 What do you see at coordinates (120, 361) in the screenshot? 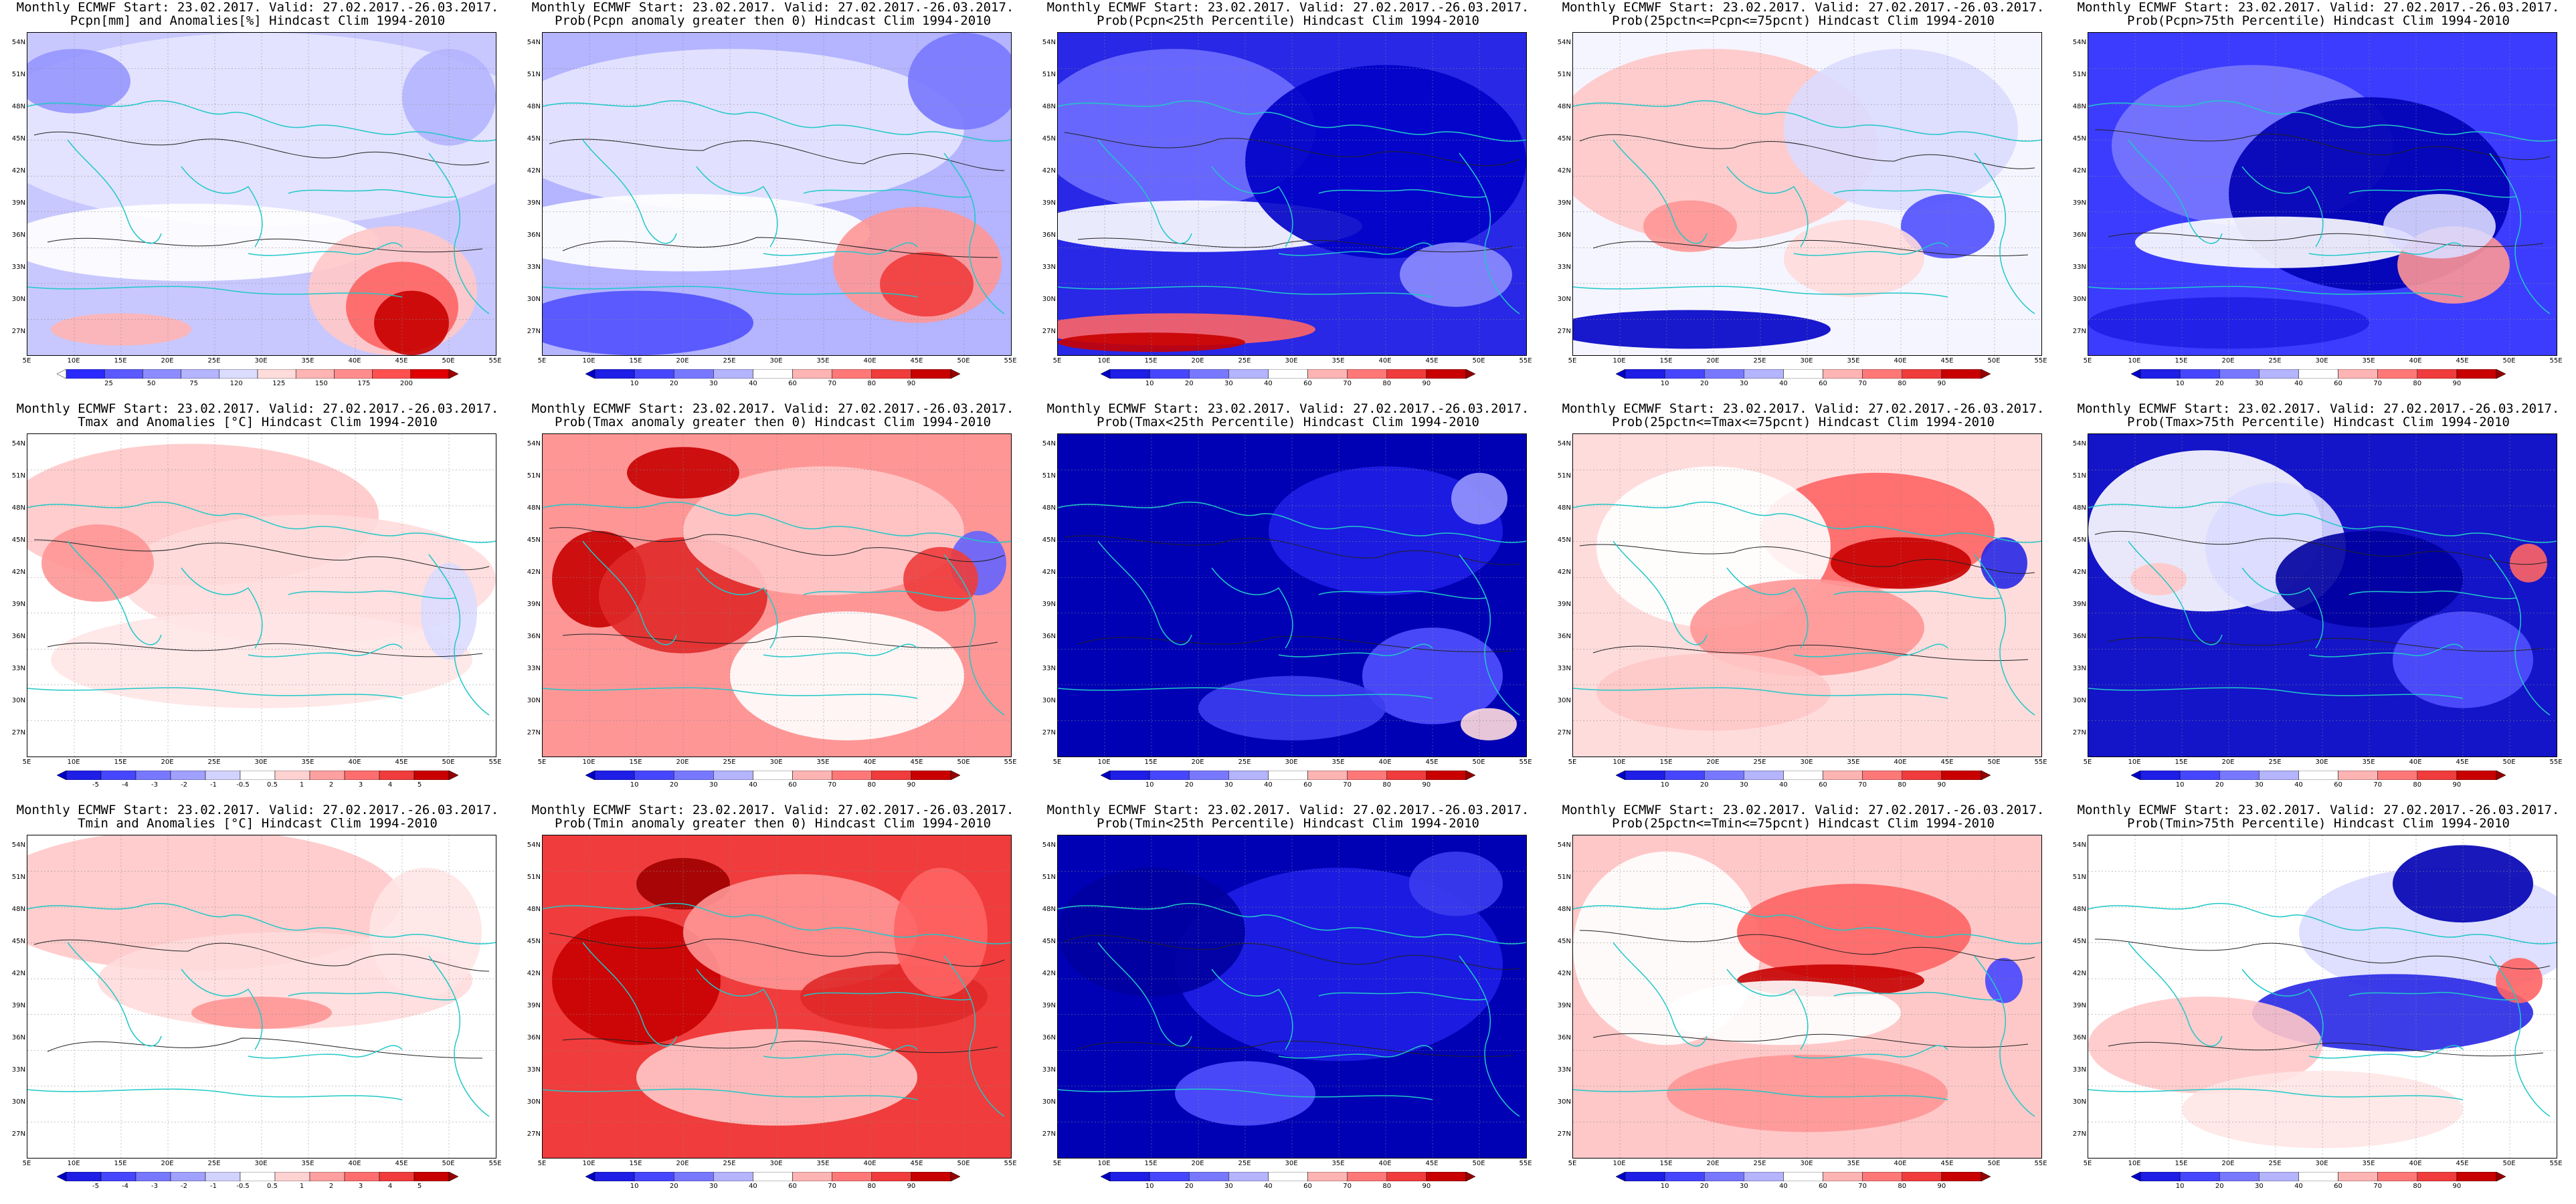
I see `longitude-label: 15E` at bounding box center [120, 361].